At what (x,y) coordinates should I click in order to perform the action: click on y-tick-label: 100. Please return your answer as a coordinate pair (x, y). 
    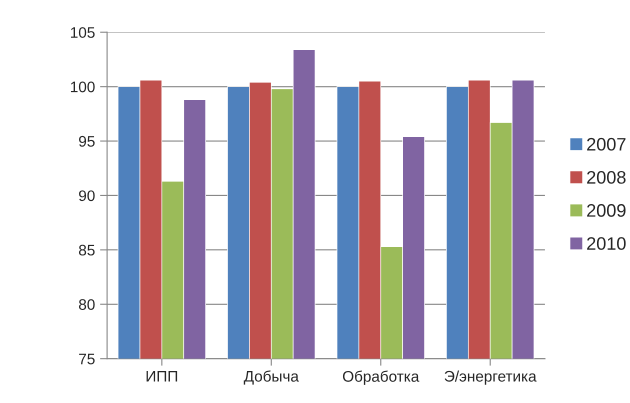
    Looking at the image, I should click on (82, 87).